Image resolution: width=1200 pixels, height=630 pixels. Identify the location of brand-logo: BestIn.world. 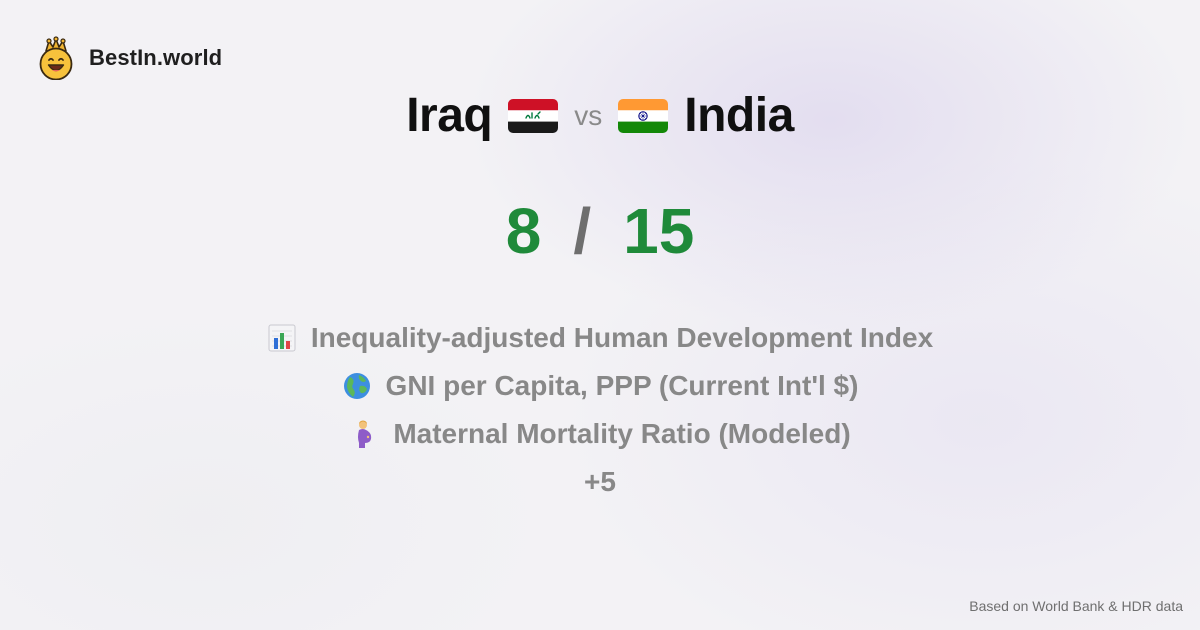
(129, 58).